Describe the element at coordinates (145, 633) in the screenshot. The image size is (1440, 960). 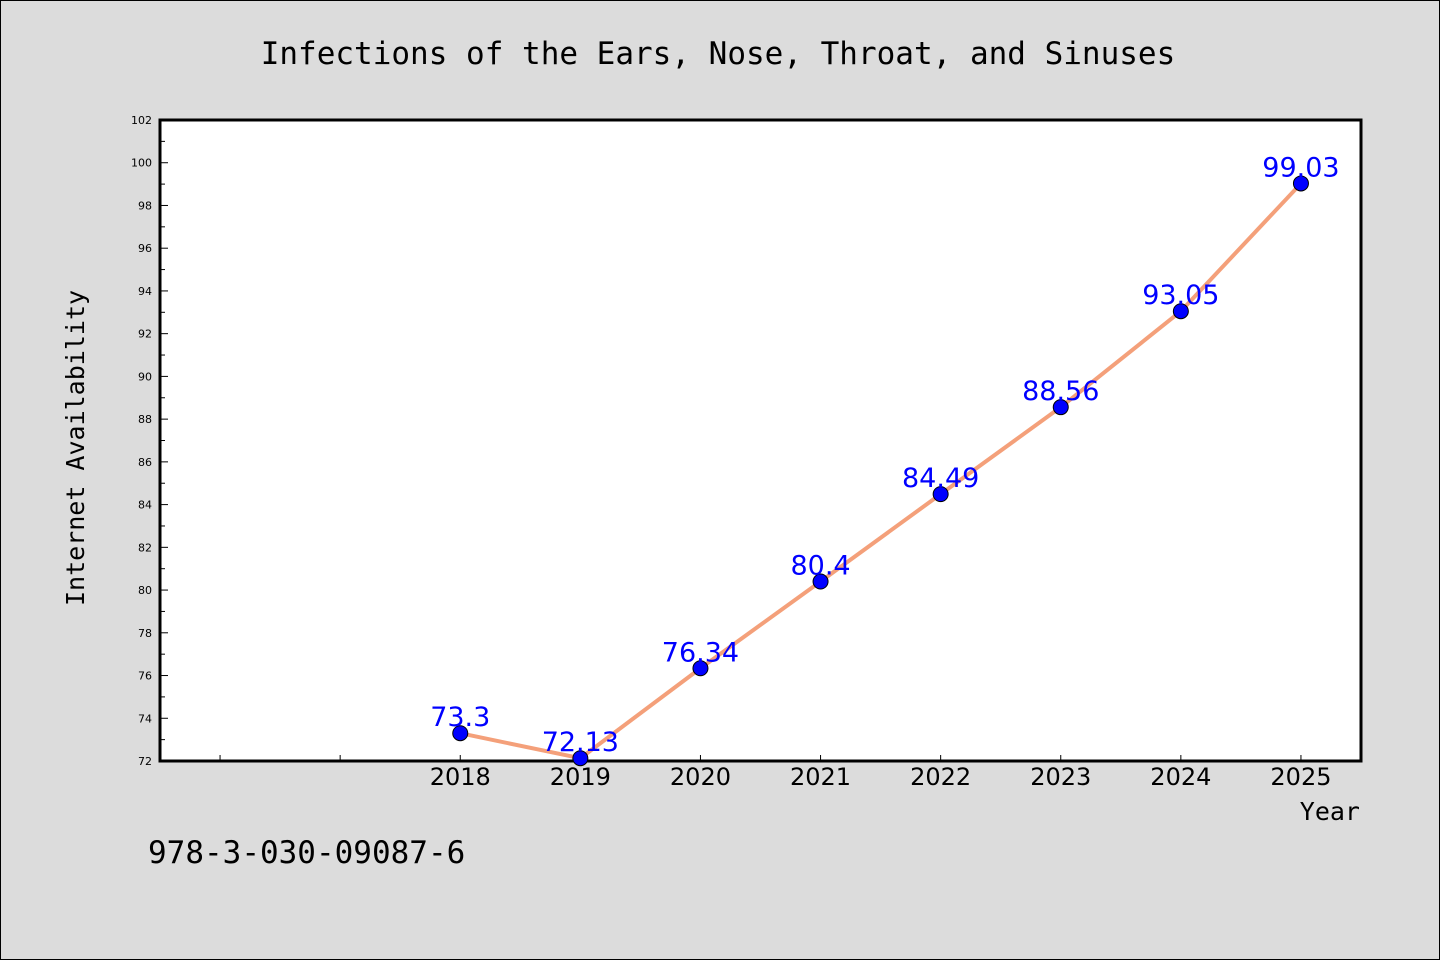
I see `y-tick-label: 78` at that location.